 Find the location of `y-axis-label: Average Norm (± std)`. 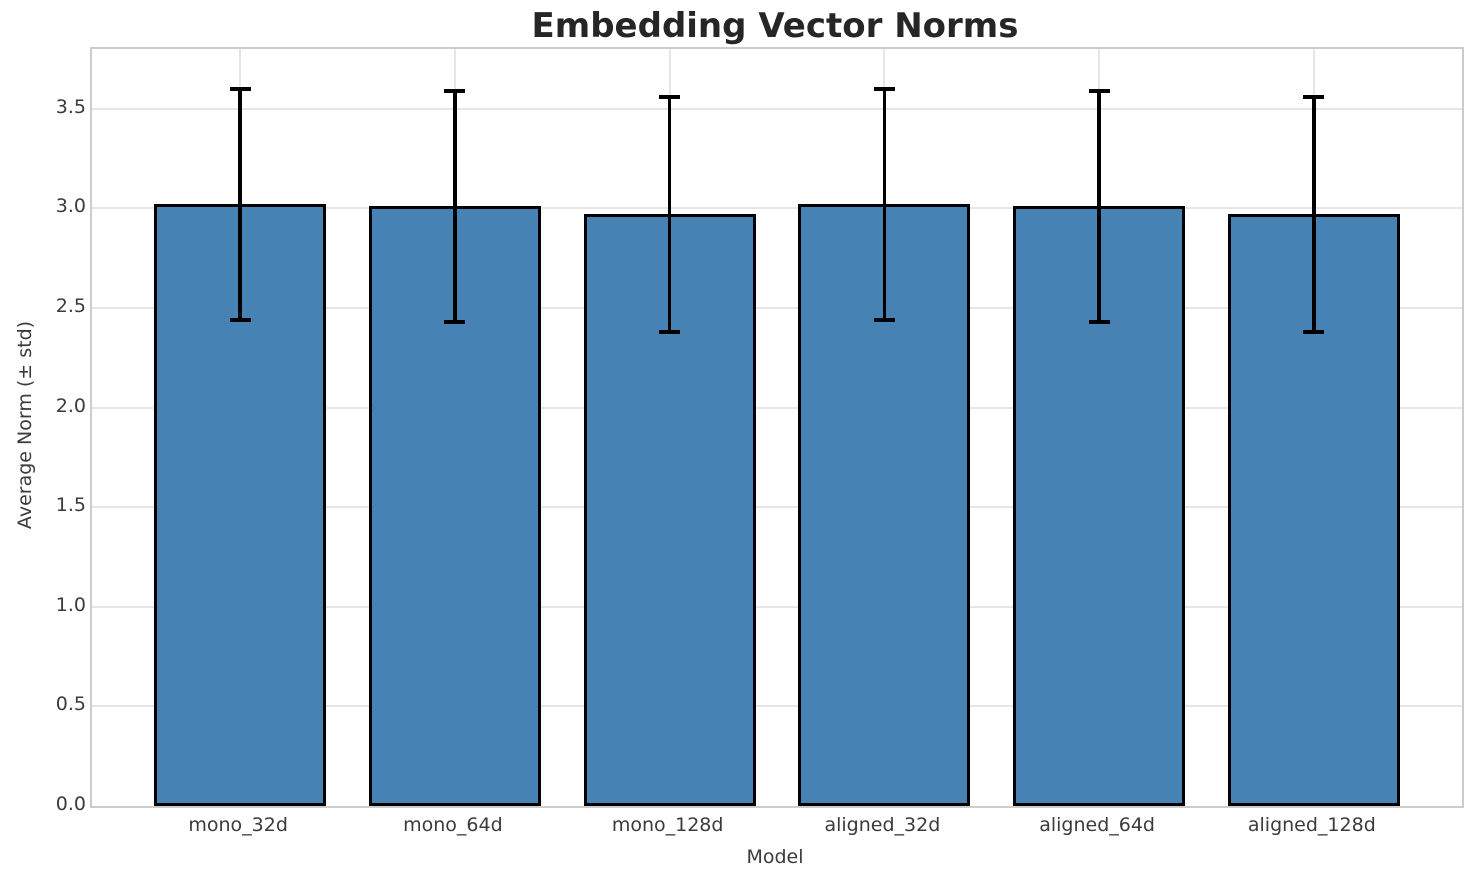

y-axis-label: Average Norm (± std) is located at coordinates (25, 425).